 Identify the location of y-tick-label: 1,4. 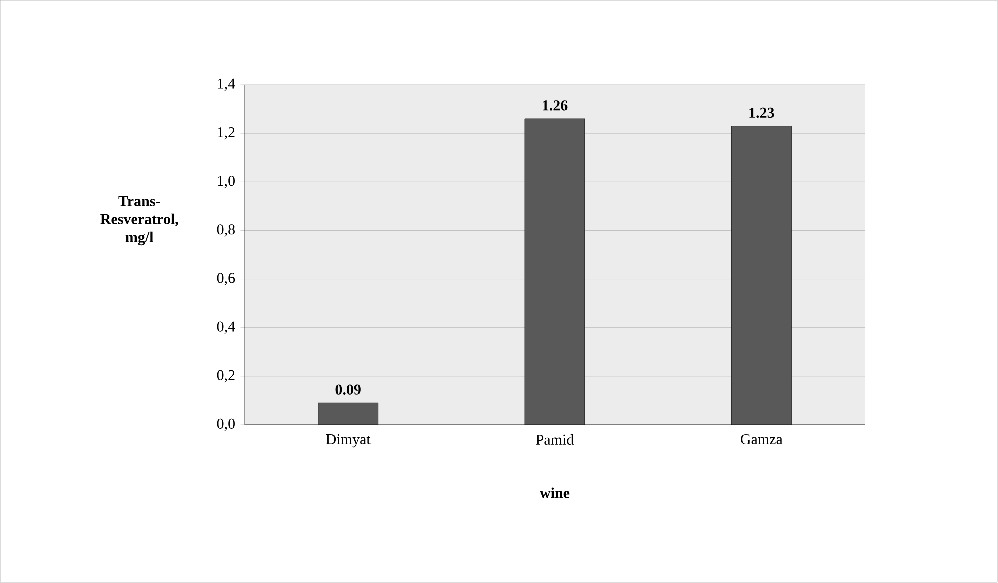
(227, 85).